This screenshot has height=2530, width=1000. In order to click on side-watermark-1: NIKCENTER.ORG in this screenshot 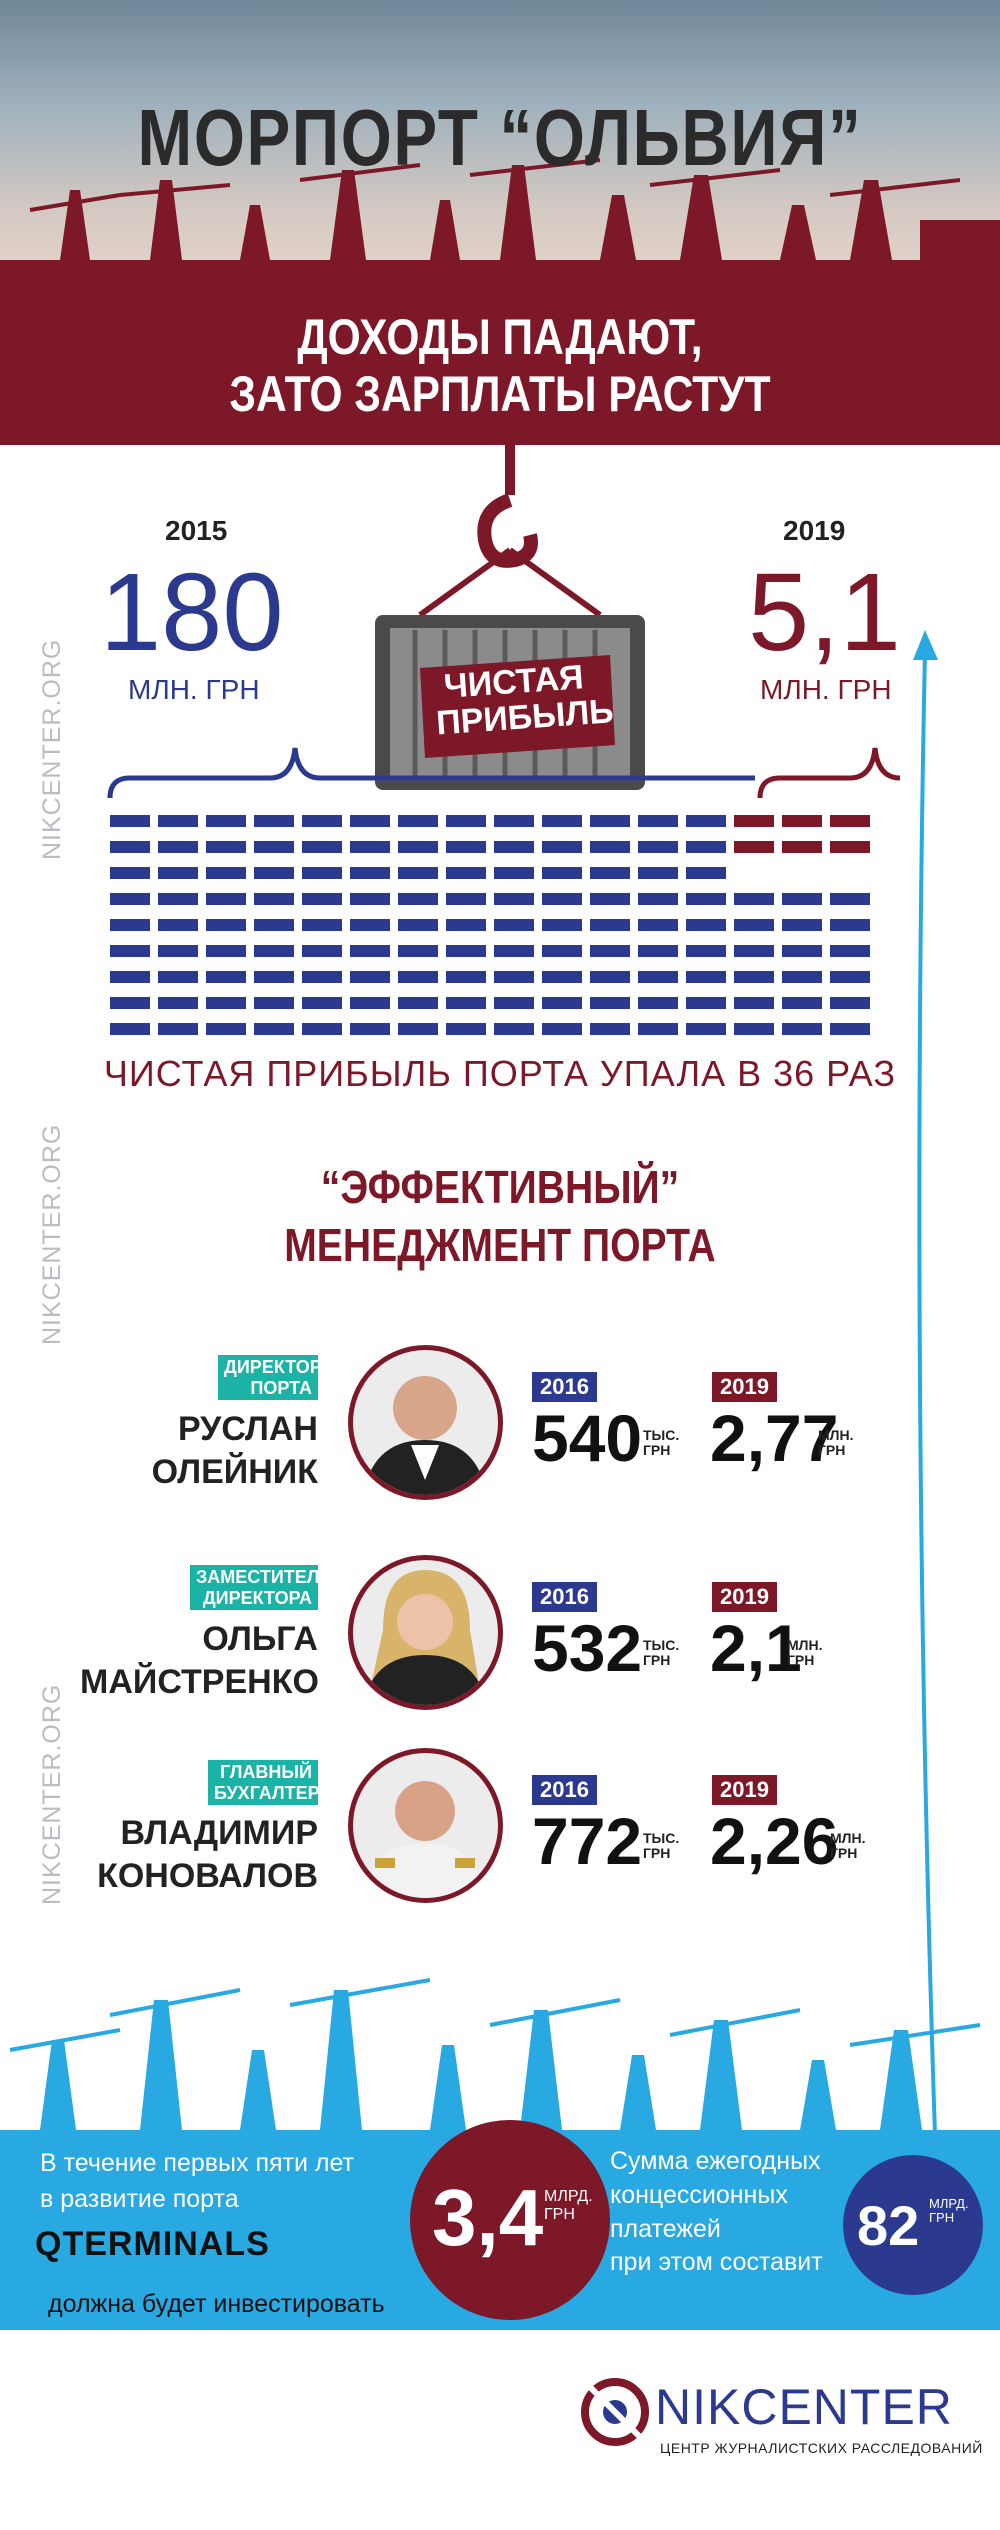, I will do `click(52, 749)`.